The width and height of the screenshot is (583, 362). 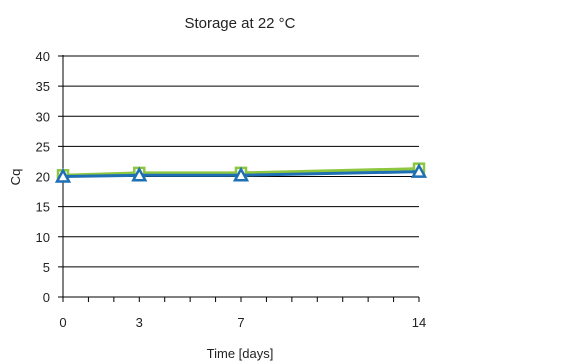 I want to click on y-tick-label: 15, so click(x=43, y=207).